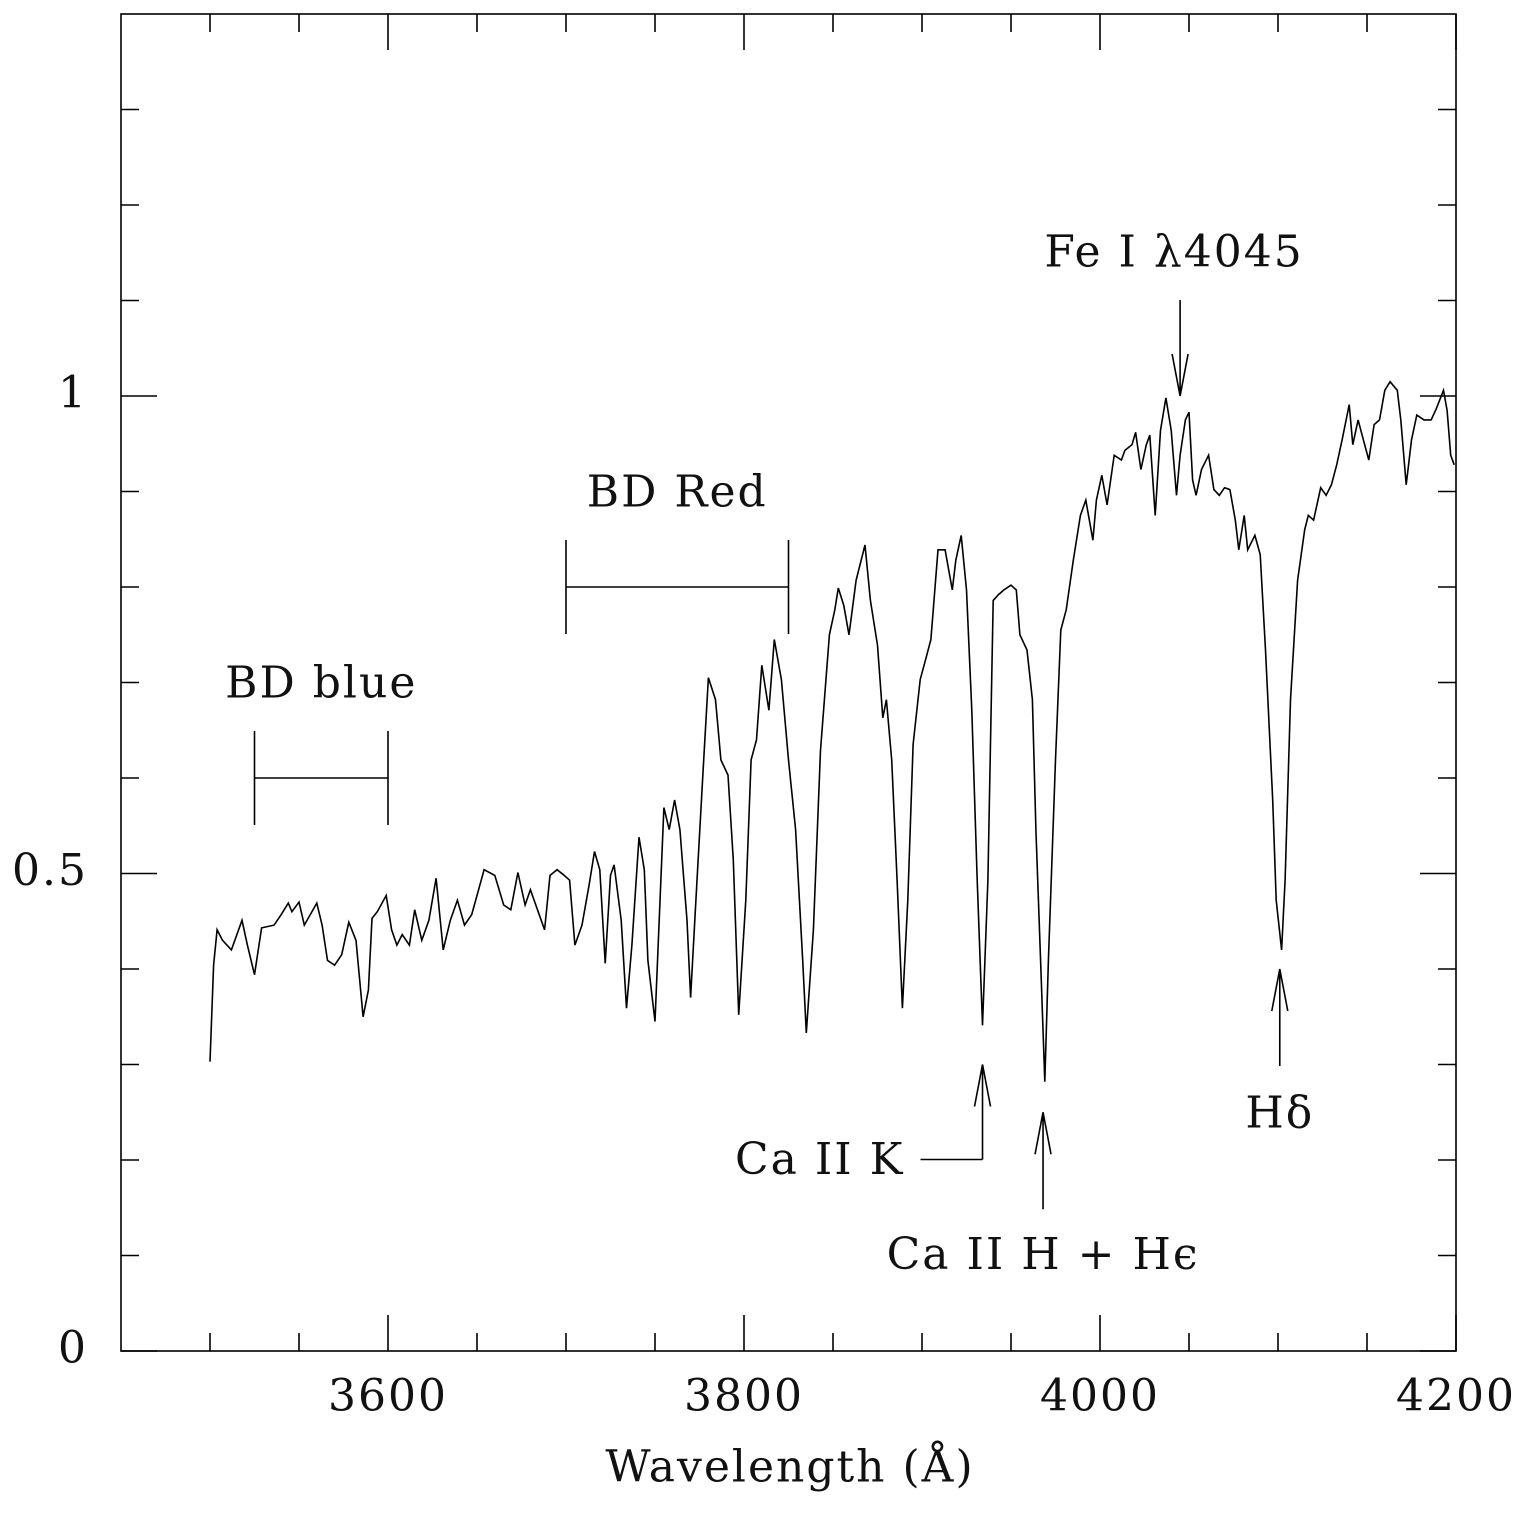 The image size is (1530, 1514). I want to click on annotation-label: Ca II K, so click(820, 1159).